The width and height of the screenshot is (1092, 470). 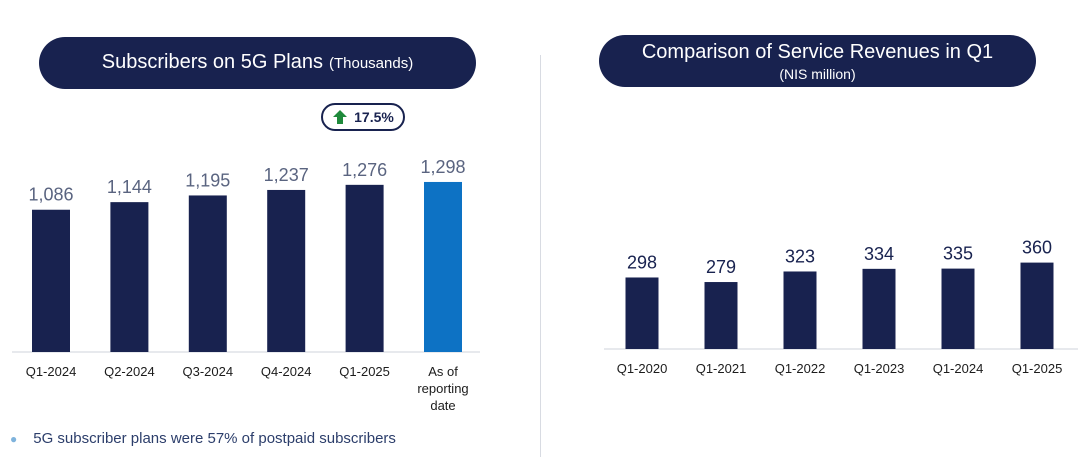 I want to click on growth-badge: 17.5%, so click(x=363, y=117).